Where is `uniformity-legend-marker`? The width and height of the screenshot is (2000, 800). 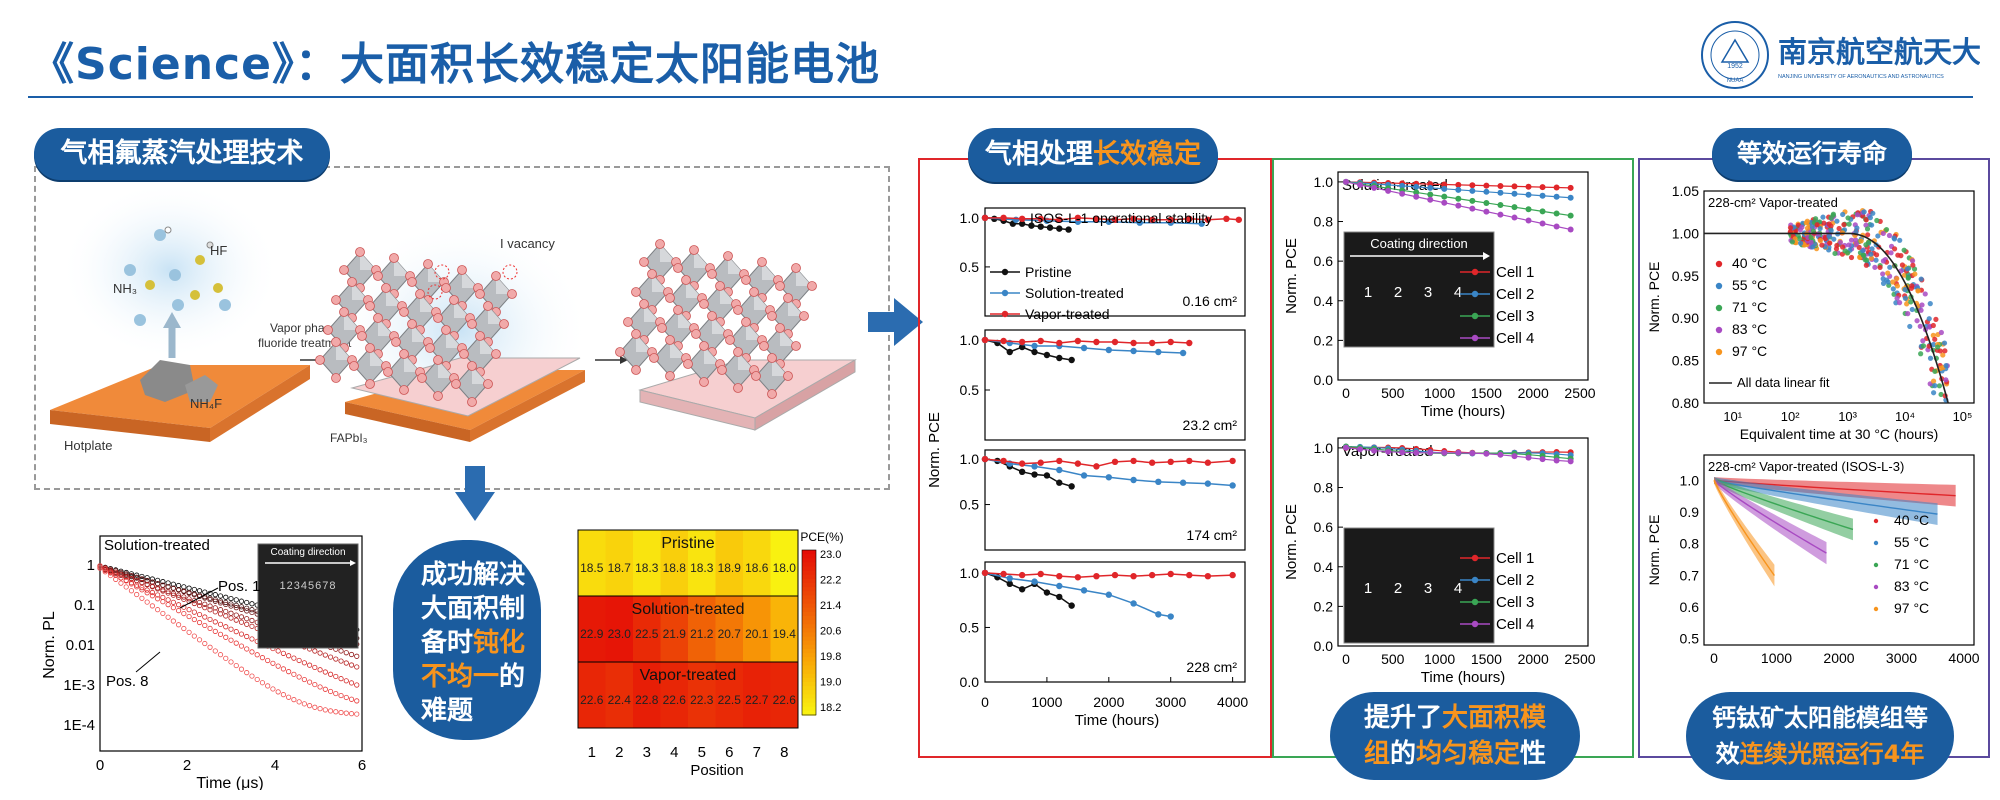 uniformity-legend-marker is located at coordinates (1475, 272).